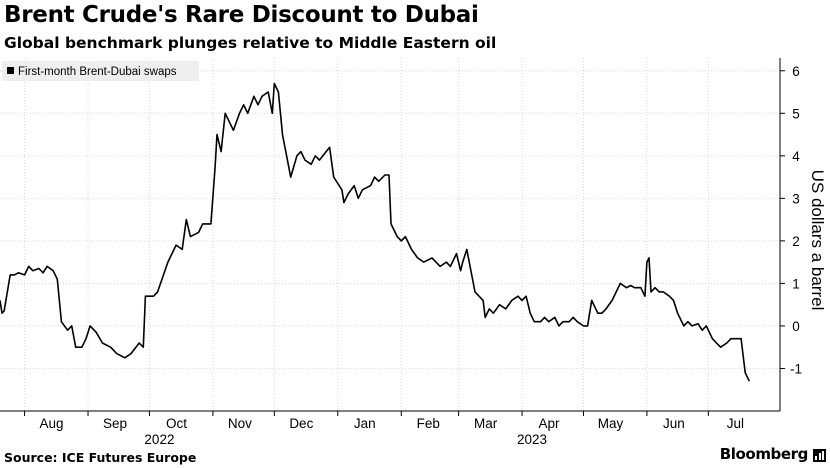 Image resolution: width=830 pixels, height=468 pixels. I want to click on bloomberg-logo-text: Bloomberg, so click(764, 454).